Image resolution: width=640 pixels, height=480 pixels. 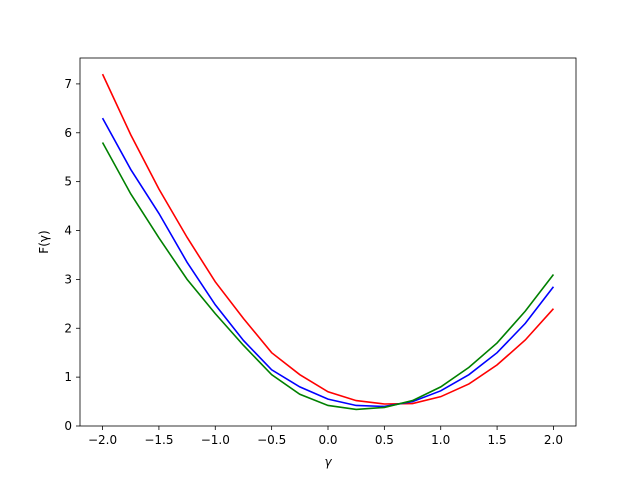 What do you see at coordinates (327, 440) in the screenshot?
I see `x-tick-label: 0.0` at bounding box center [327, 440].